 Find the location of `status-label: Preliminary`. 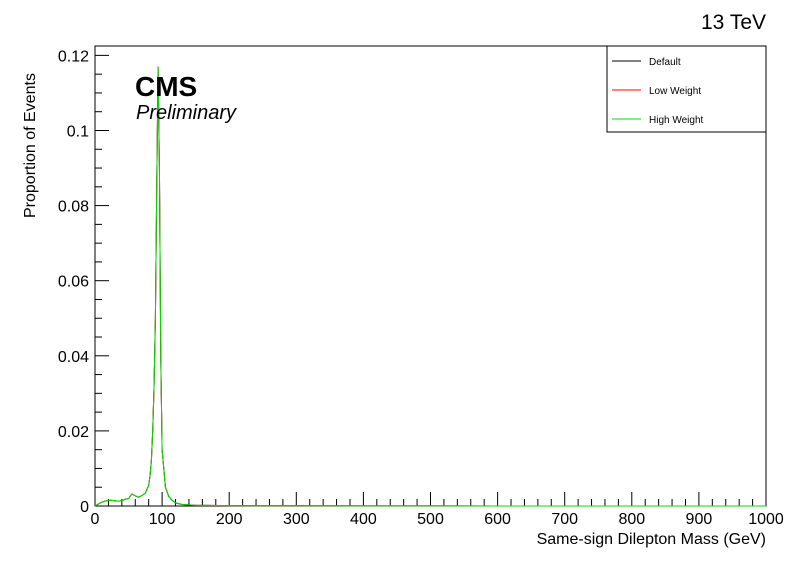

status-label: Preliminary is located at coordinates (186, 113).